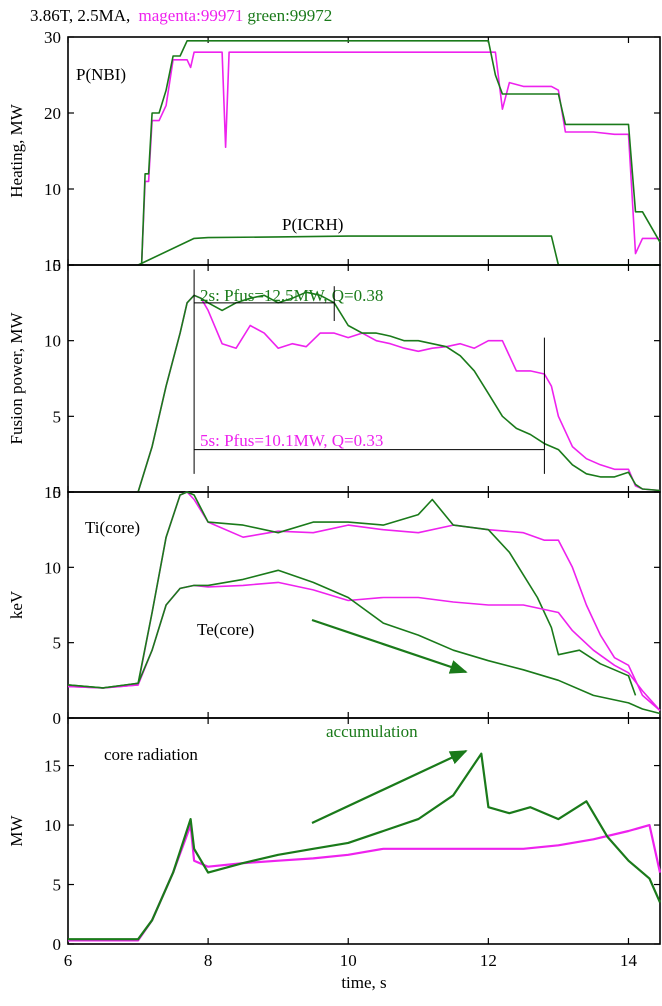 This screenshot has height=1006, width=662. What do you see at coordinates (363, 982) in the screenshot?
I see `x-axis-label: time, s` at bounding box center [363, 982].